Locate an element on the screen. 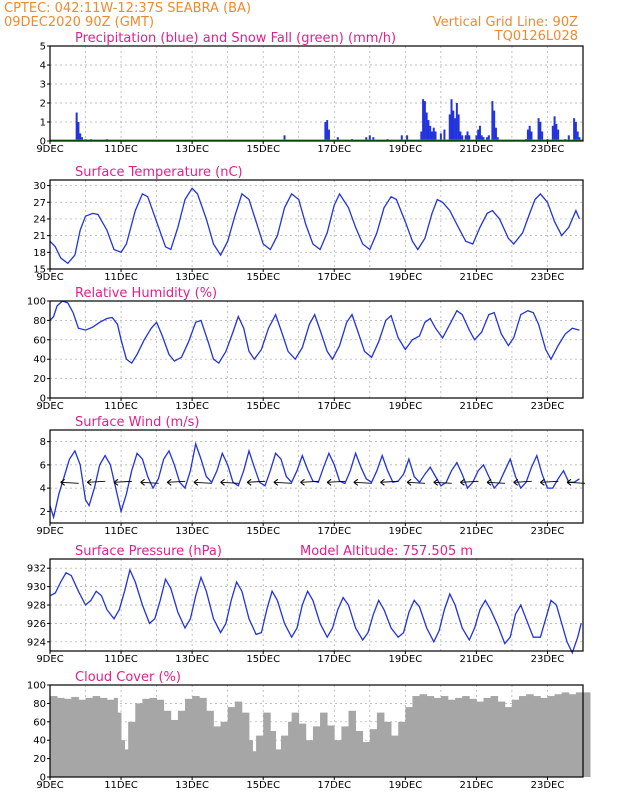 The image size is (618, 800). y-tick-label: 924 is located at coordinates (36, 642).